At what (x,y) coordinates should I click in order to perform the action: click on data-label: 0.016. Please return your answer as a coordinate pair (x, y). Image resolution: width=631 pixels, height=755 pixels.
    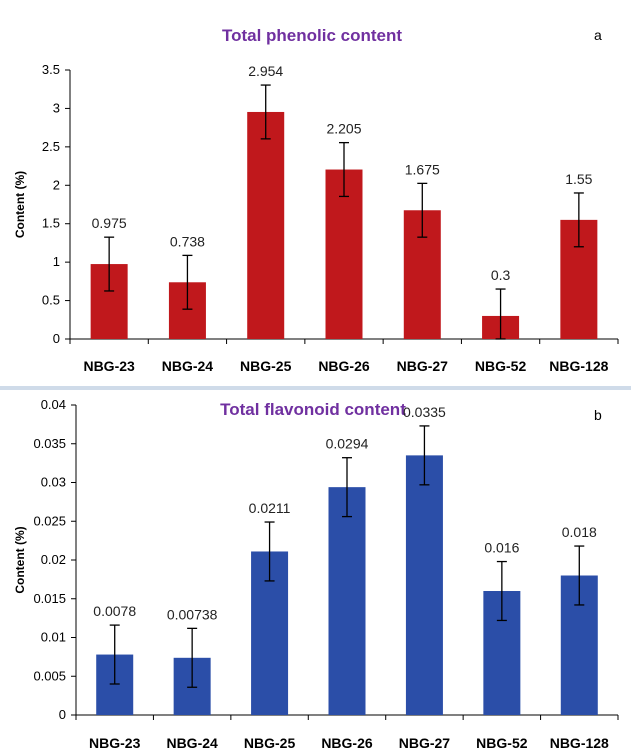
    Looking at the image, I should click on (501, 548).